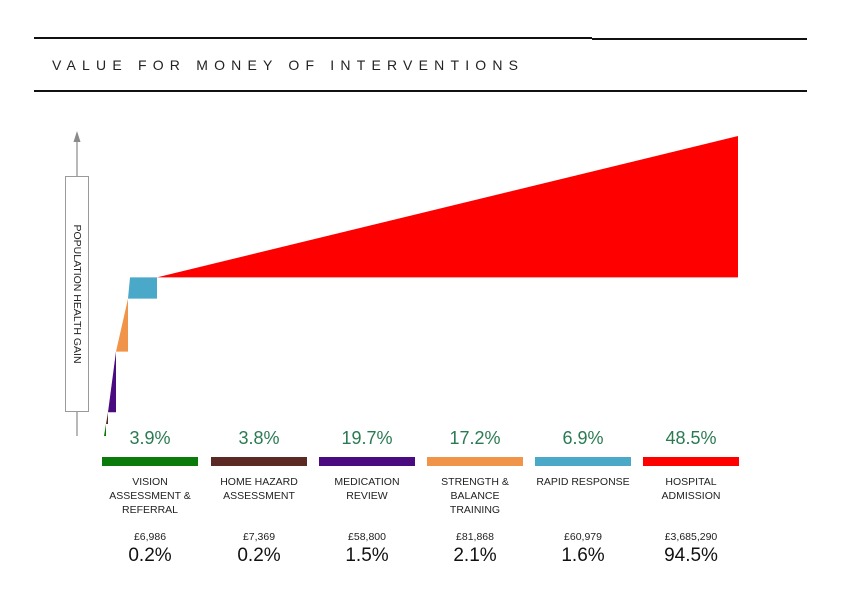  I want to click on intervention-label: VISION ASSESSMENT & REFERRAL, so click(150, 496).